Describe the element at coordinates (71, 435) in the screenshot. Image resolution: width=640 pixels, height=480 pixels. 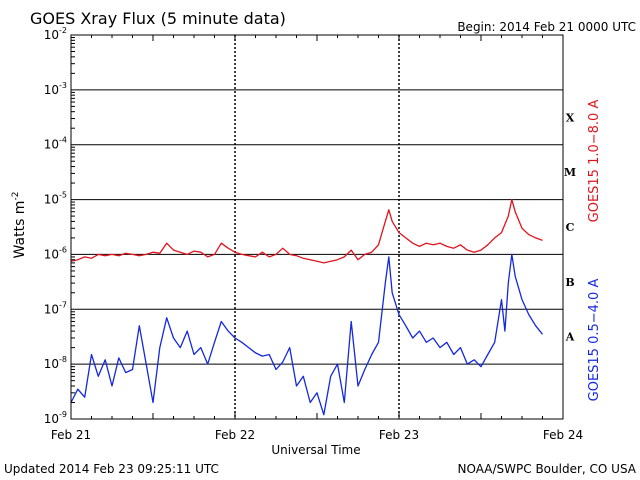
I see `x-tick-label: Feb 21` at that location.